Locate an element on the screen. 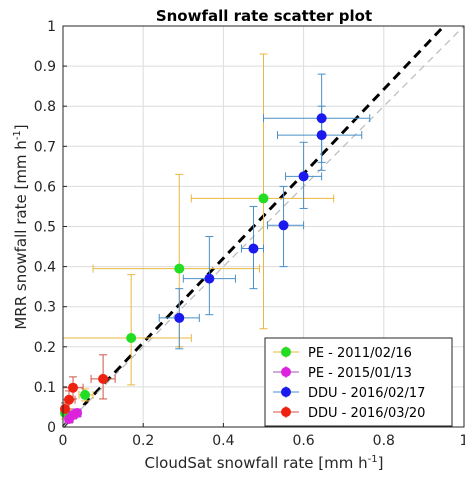  legend-entry-label: PE - 2015/01/13 is located at coordinates (360, 373).